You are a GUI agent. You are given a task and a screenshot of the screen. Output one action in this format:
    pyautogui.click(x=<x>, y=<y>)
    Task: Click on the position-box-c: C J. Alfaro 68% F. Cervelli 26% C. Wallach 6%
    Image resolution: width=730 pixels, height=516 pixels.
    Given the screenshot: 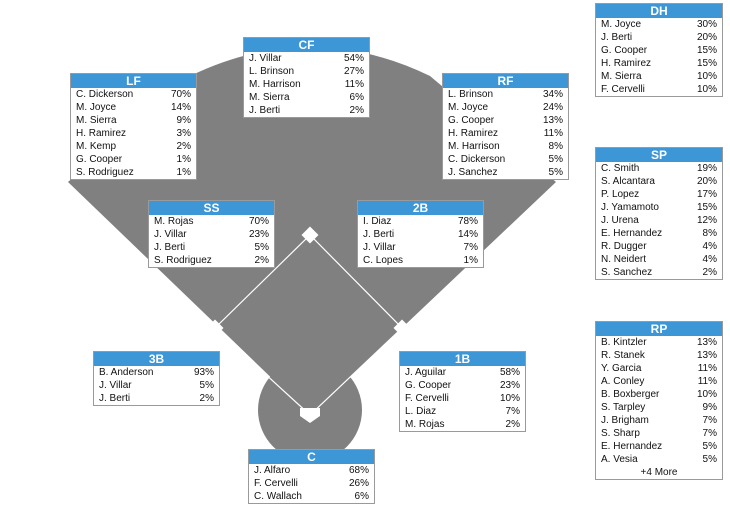 What is the action you would take?
    pyautogui.click(x=311, y=476)
    